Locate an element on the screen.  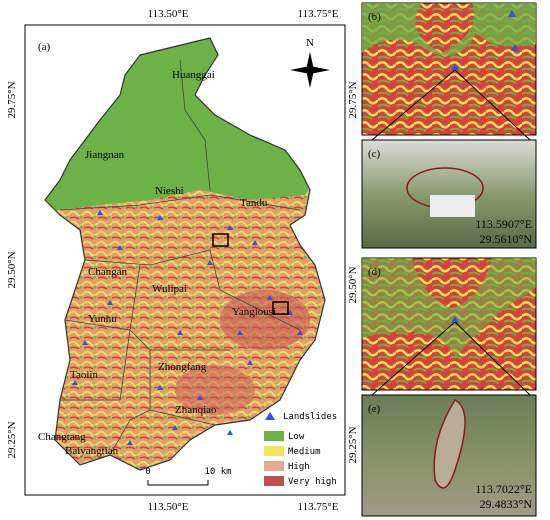
scale-label: 0 is located at coordinates (147, 472).